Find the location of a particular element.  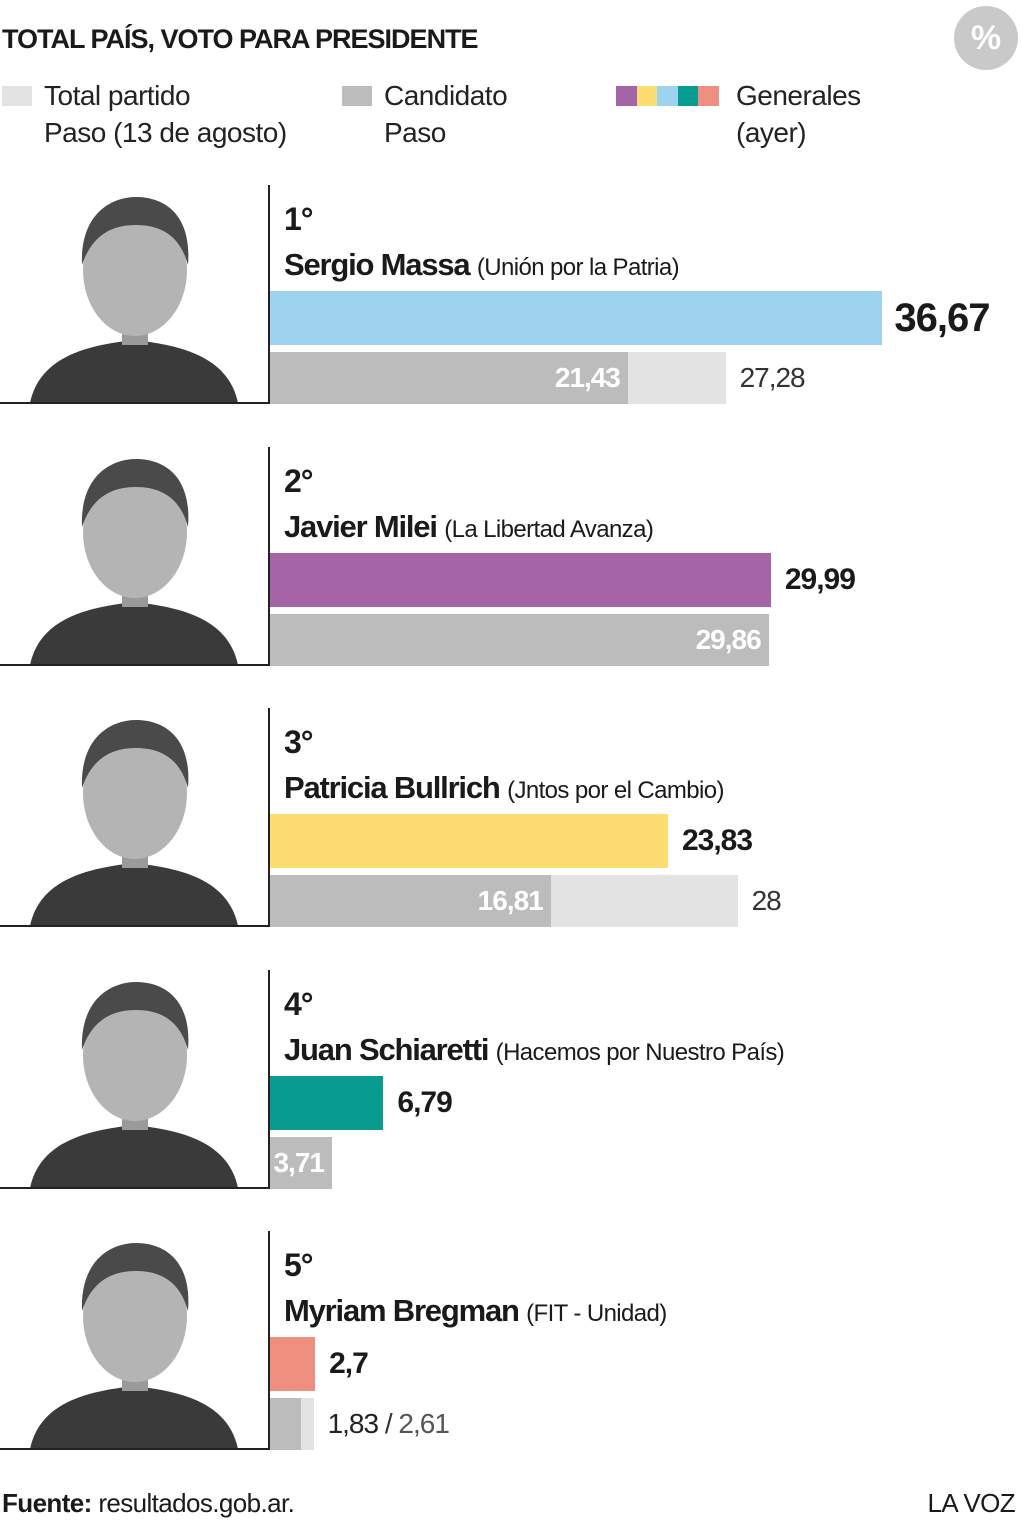

legend-label: Total partido Paso (13 de agosto) is located at coordinates (165, 114).